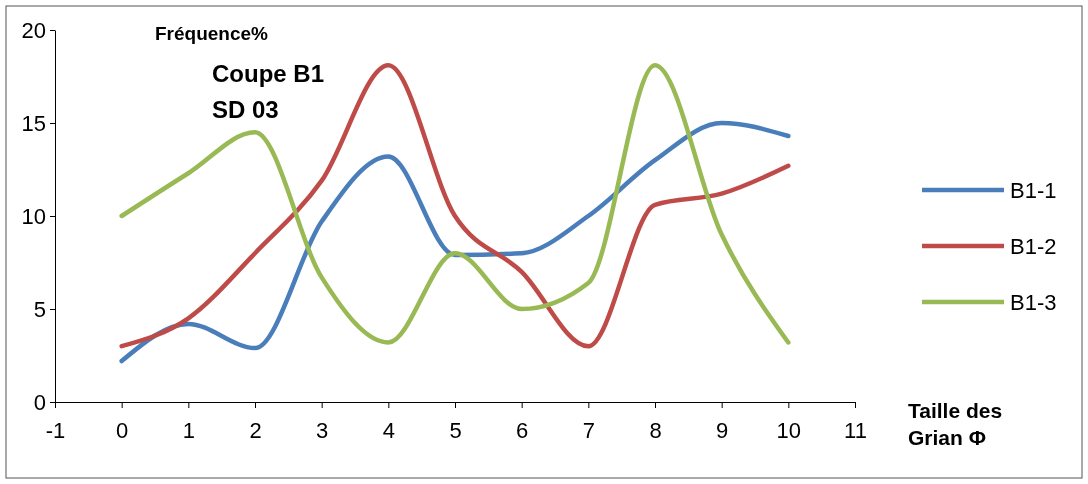  What do you see at coordinates (188, 430) in the screenshot?
I see `x-tick-label: 1` at bounding box center [188, 430].